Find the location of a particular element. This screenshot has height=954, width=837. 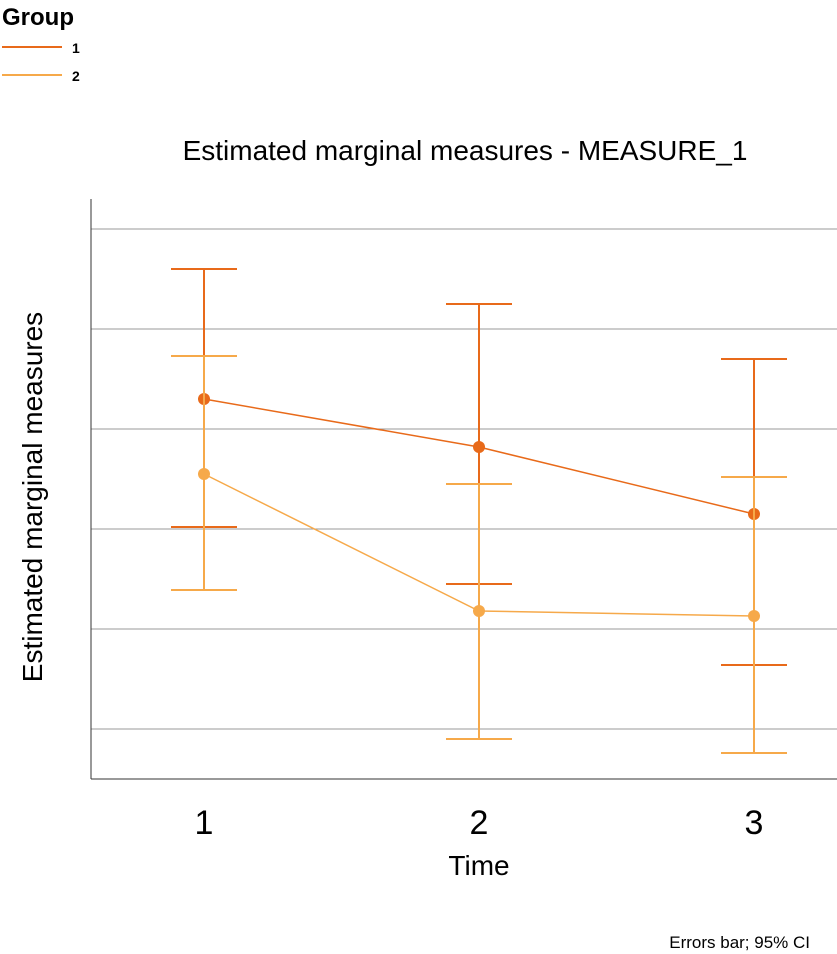

x-tick-label: 2 is located at coordinates (479, 823).